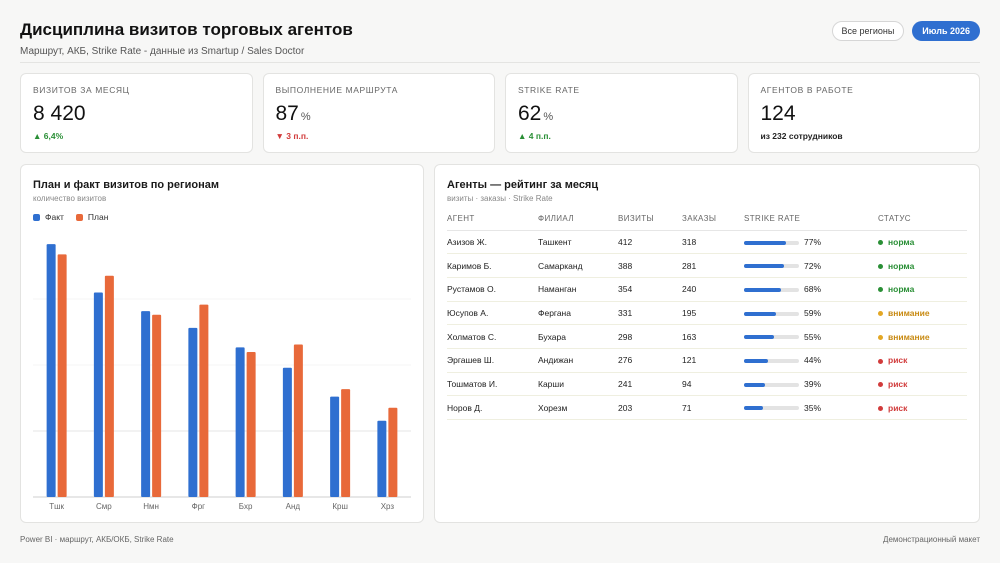 This screenshot has width=1000, height=563. Describe the element at coordinates (492, 313) in the screenshot. I see `agent-name: Юсупов А.` at that location.